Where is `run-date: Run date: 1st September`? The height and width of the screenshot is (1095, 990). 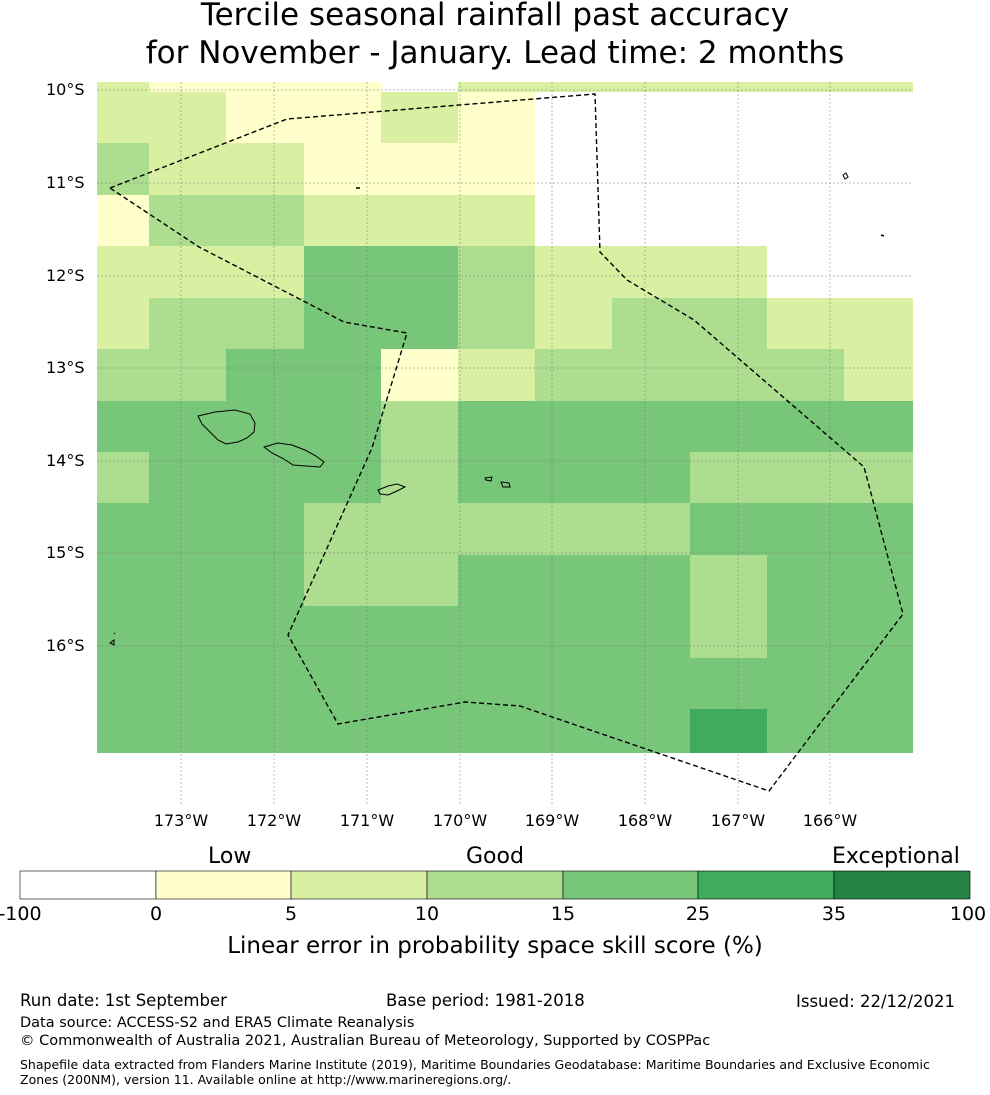
run-date: Run date: 1st September is located at coordinates (123, 1000).